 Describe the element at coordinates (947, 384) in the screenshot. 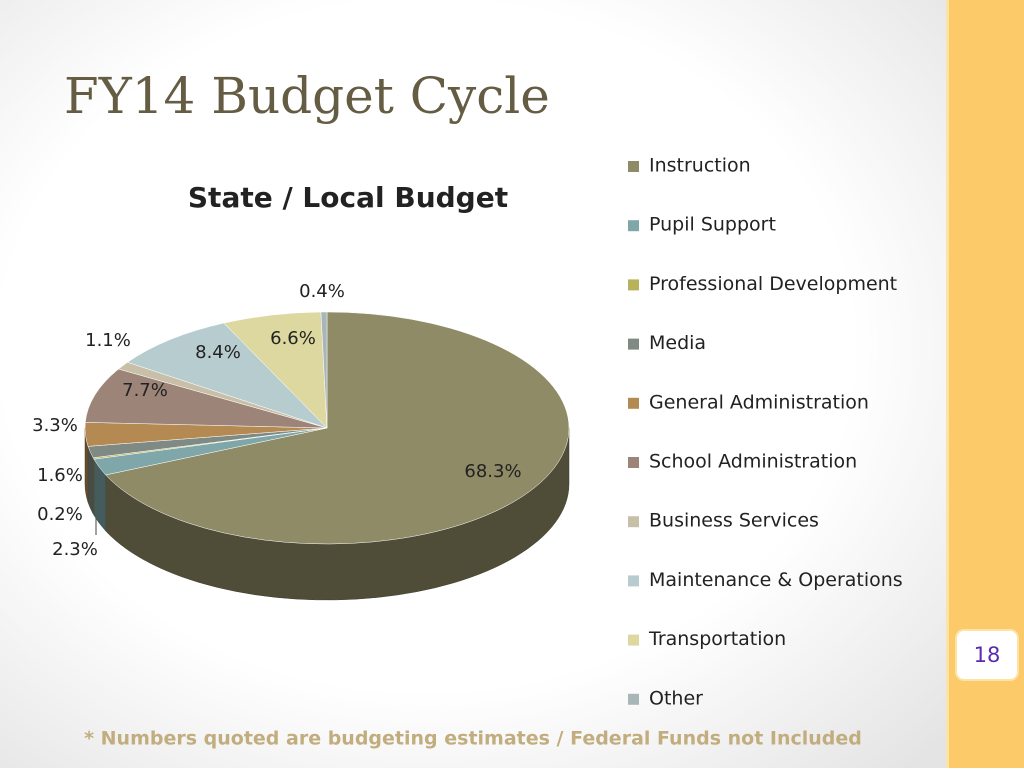

I see `side-band-edge` at that location.